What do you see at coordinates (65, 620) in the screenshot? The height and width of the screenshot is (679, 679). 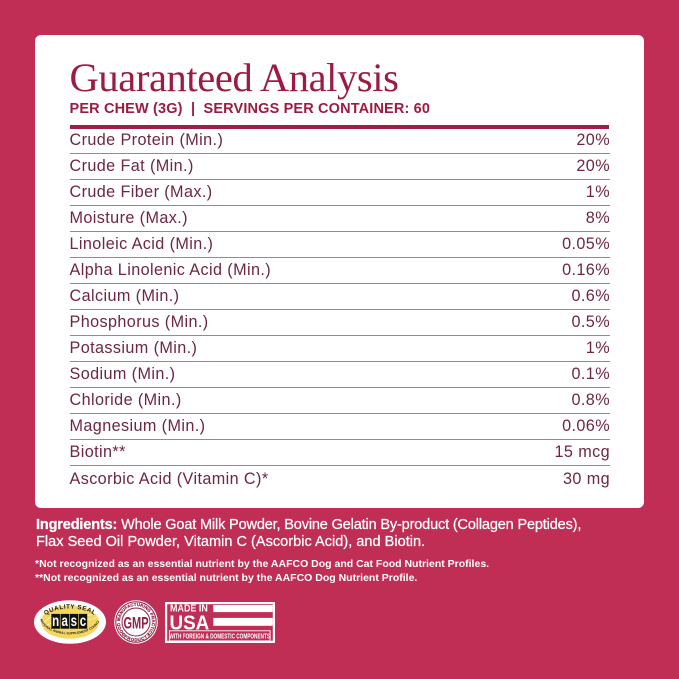 I see `svg-text: a` at bounding box center [65, 620].